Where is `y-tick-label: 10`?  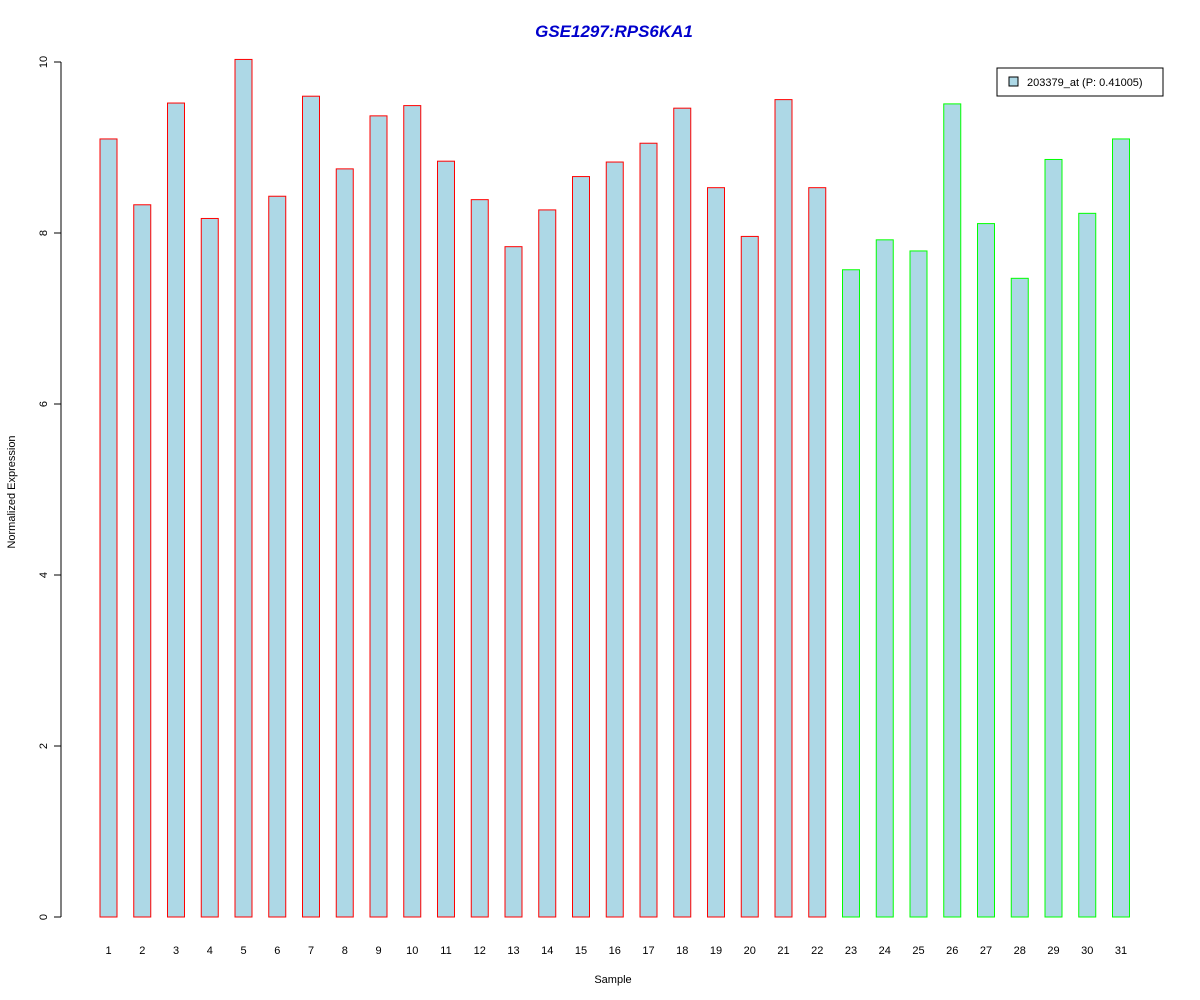
y-tick-label: 10 is located at coordinates (44, 62).